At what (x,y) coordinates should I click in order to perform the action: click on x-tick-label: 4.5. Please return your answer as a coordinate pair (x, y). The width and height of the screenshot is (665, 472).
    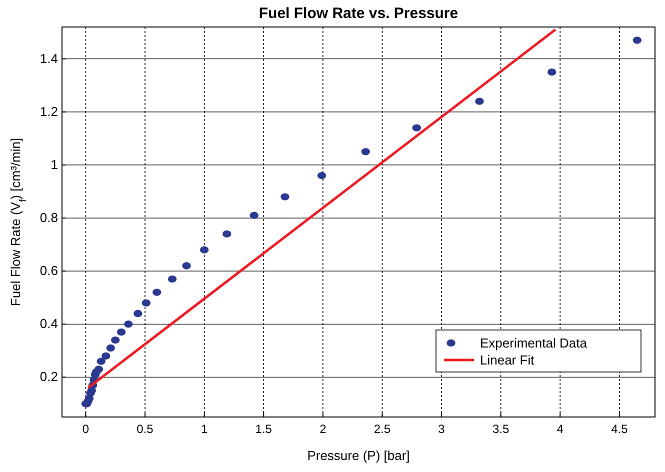
    Looking at the image, I should click on (619, 429).